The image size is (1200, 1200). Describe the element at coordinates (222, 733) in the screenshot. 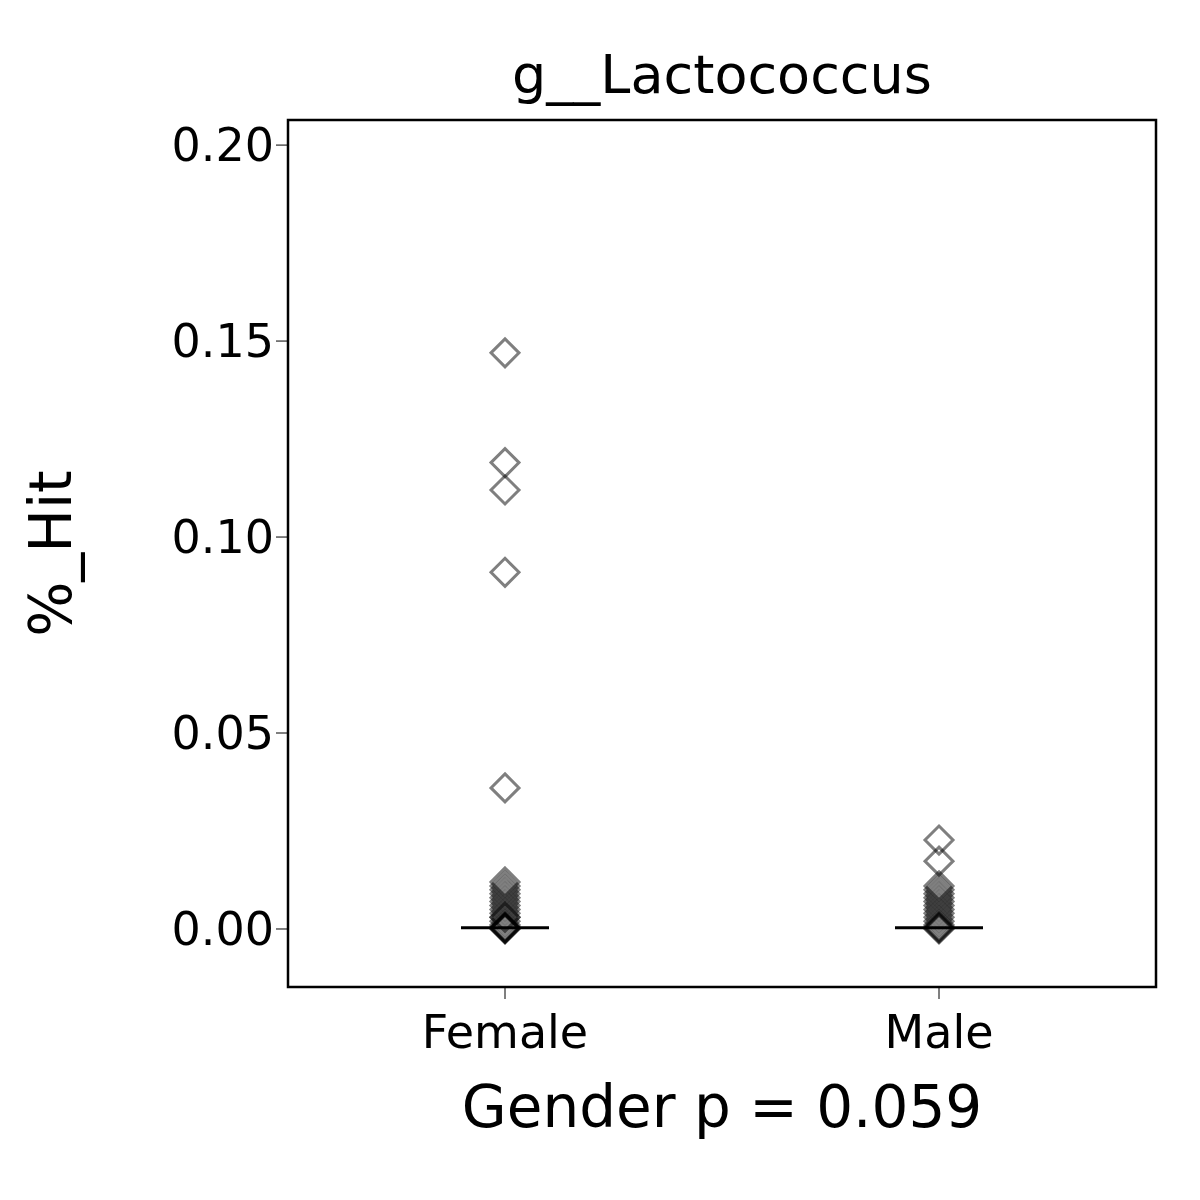

I see `y-tick-label: 0.05` at that location.